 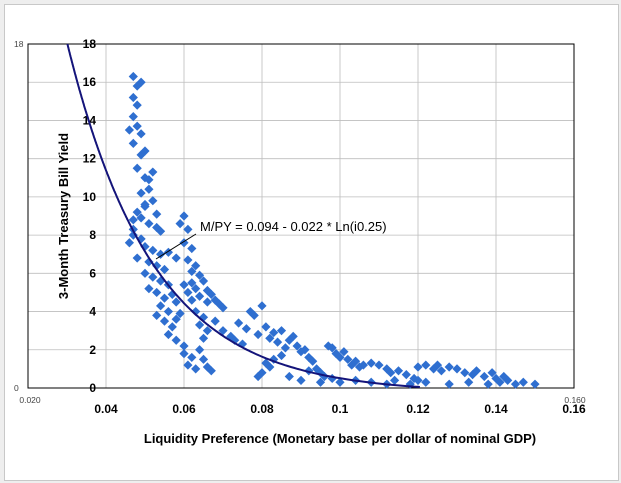 What do you see at coordinates (293, 226) in the screenshot?
I see `curve-equation-label: M/PY = 0.094 - 0.022 * Ln(i0.25)` at bounding box center [293, 226].